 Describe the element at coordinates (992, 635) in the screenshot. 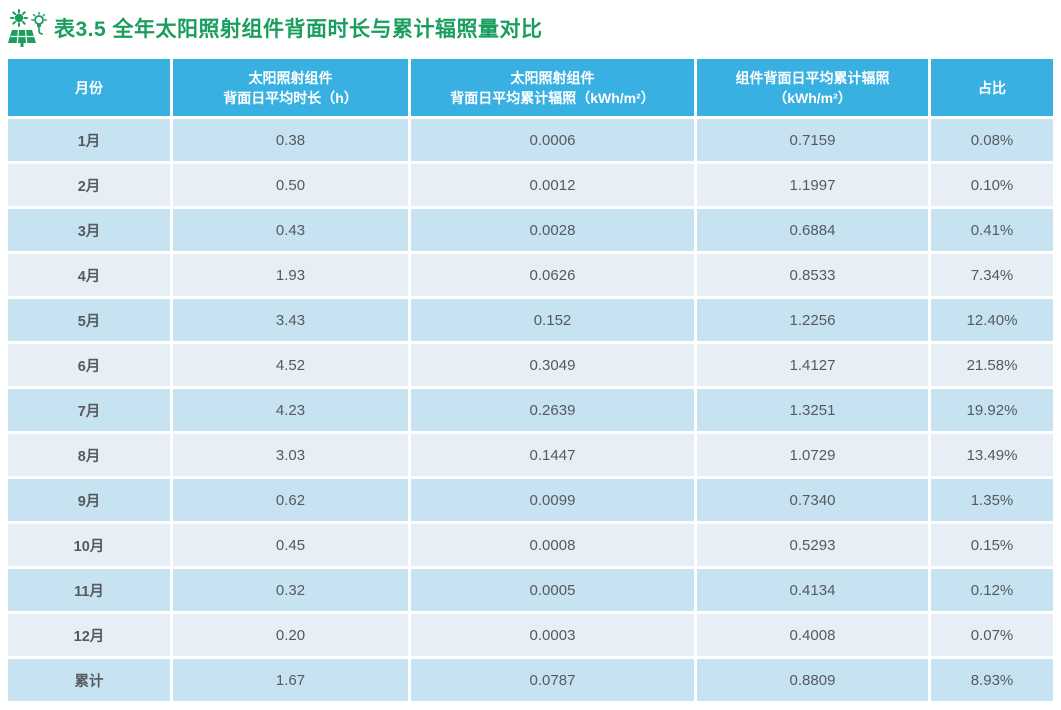

I see `value-cell: 0.07%` at that location.